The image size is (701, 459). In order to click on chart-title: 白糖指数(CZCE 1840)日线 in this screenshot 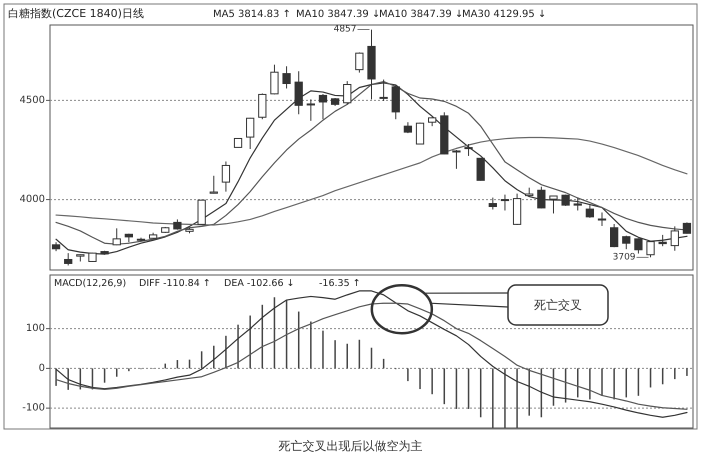, I will do `click(76, 13)`.